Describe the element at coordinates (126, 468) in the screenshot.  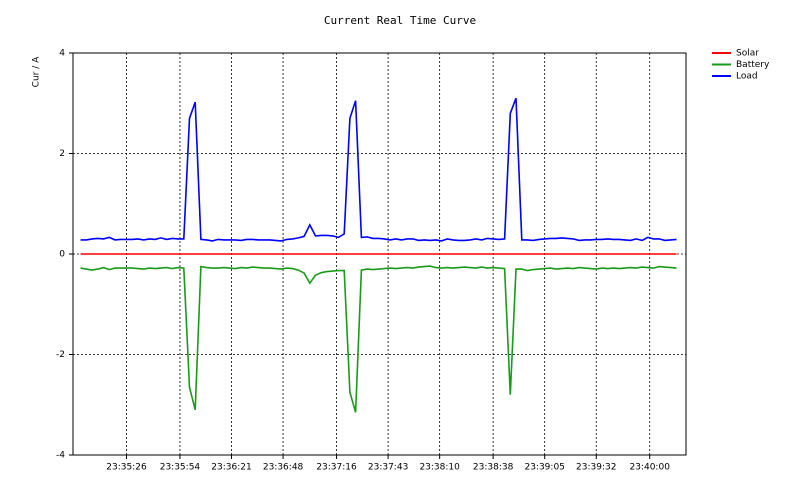
I see `x-tick-label: 23:35:26` at that location.